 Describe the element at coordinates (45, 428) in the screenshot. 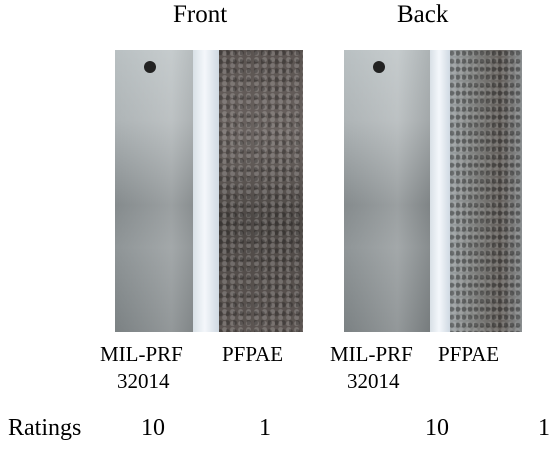

I see `ratings-label: Ratings` at that location.